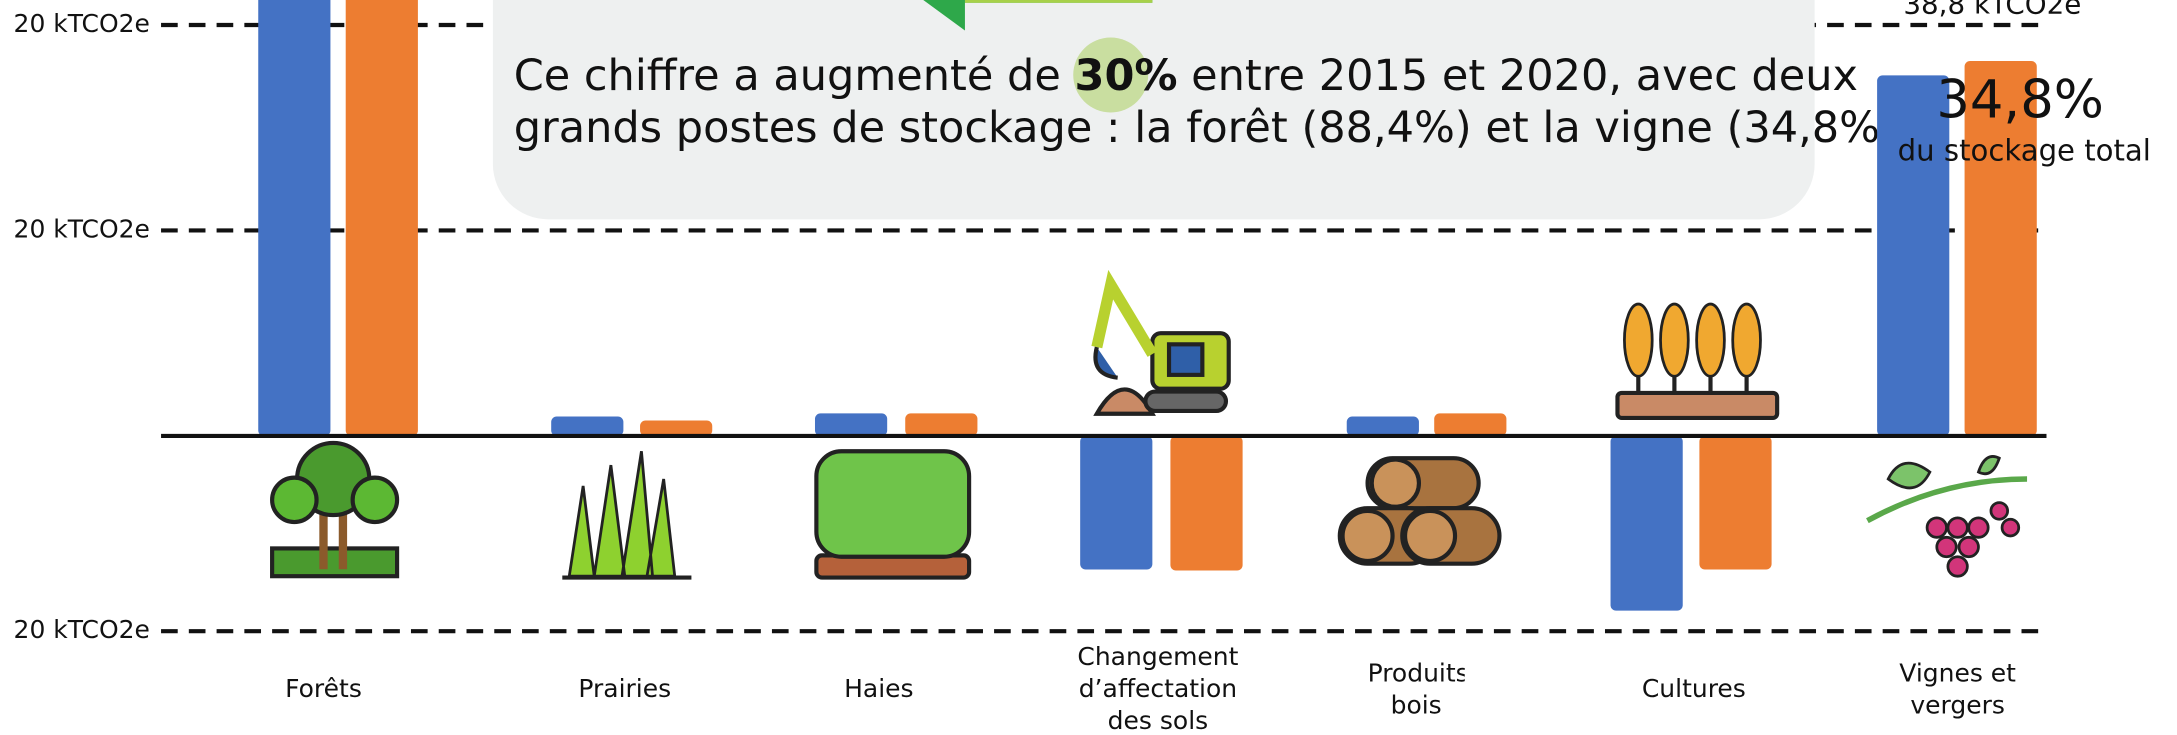 The image size is (2177, 735). Describe the element at coordinates (1697, 361) in the screenshot. I see `crops-icon` at that location.